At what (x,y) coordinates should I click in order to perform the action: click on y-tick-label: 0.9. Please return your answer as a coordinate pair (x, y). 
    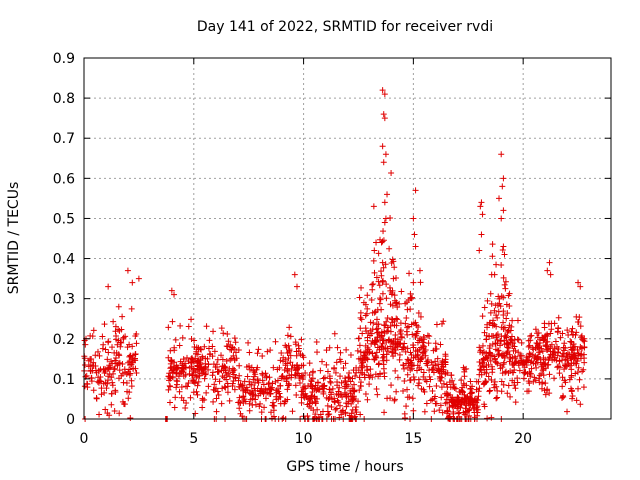
    Looking at the image, I should click on (64, 59).